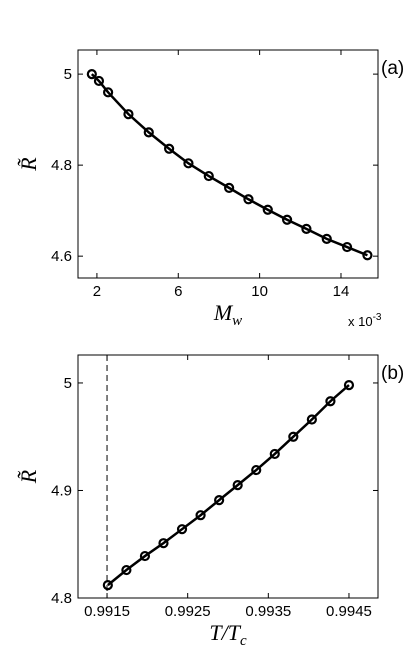 This screenshot has height=672, width=415. Describe the element at coordinates (61, 490) in the screenshot. I see `y-tick-label: 4.9` at that location.